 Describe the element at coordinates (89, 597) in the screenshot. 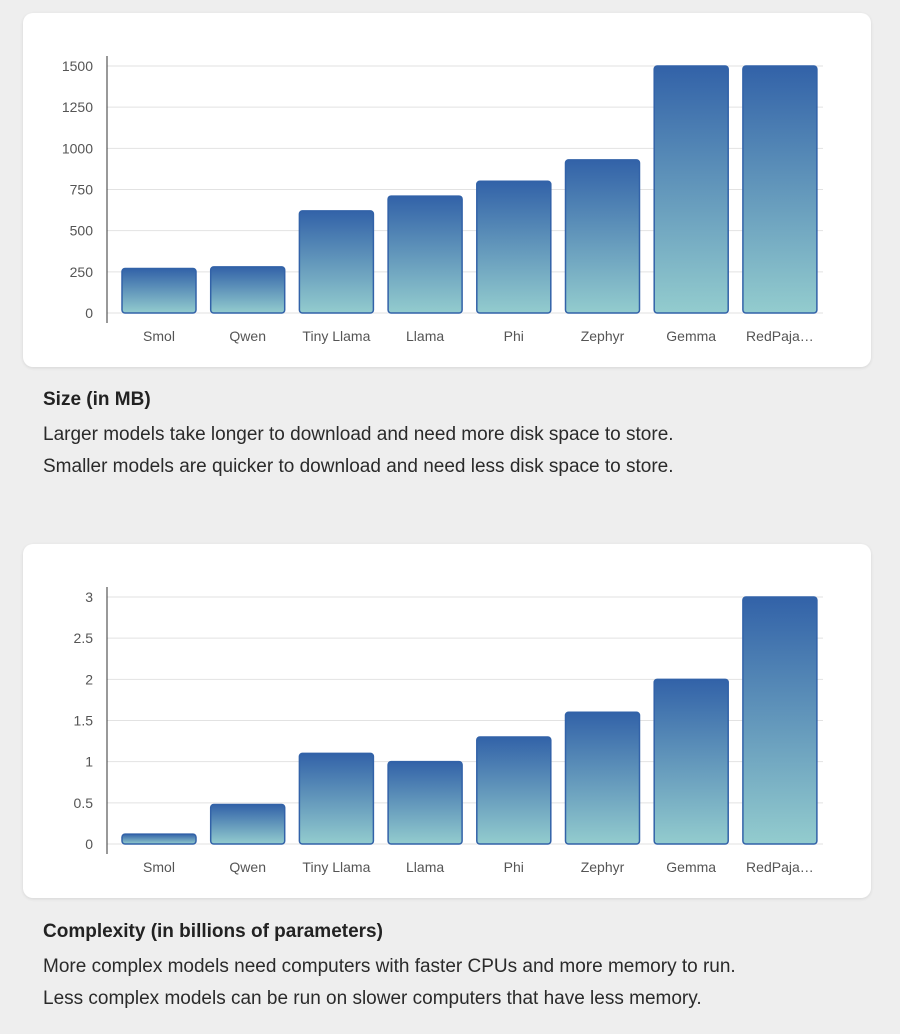

I see `y-tick-label: 3` at that location.